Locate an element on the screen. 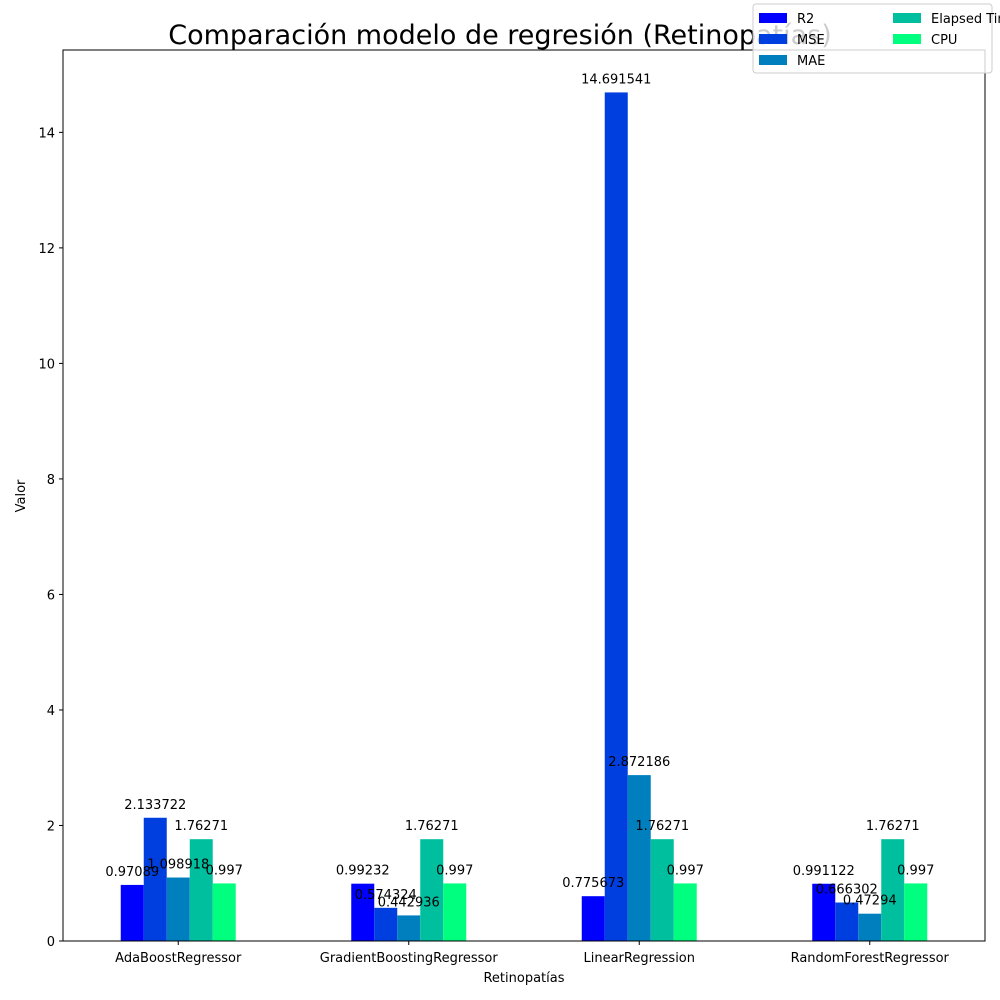 This screenshot has height=1000, width=1000. legend-label: CPU is located at coordinates (944, 40).